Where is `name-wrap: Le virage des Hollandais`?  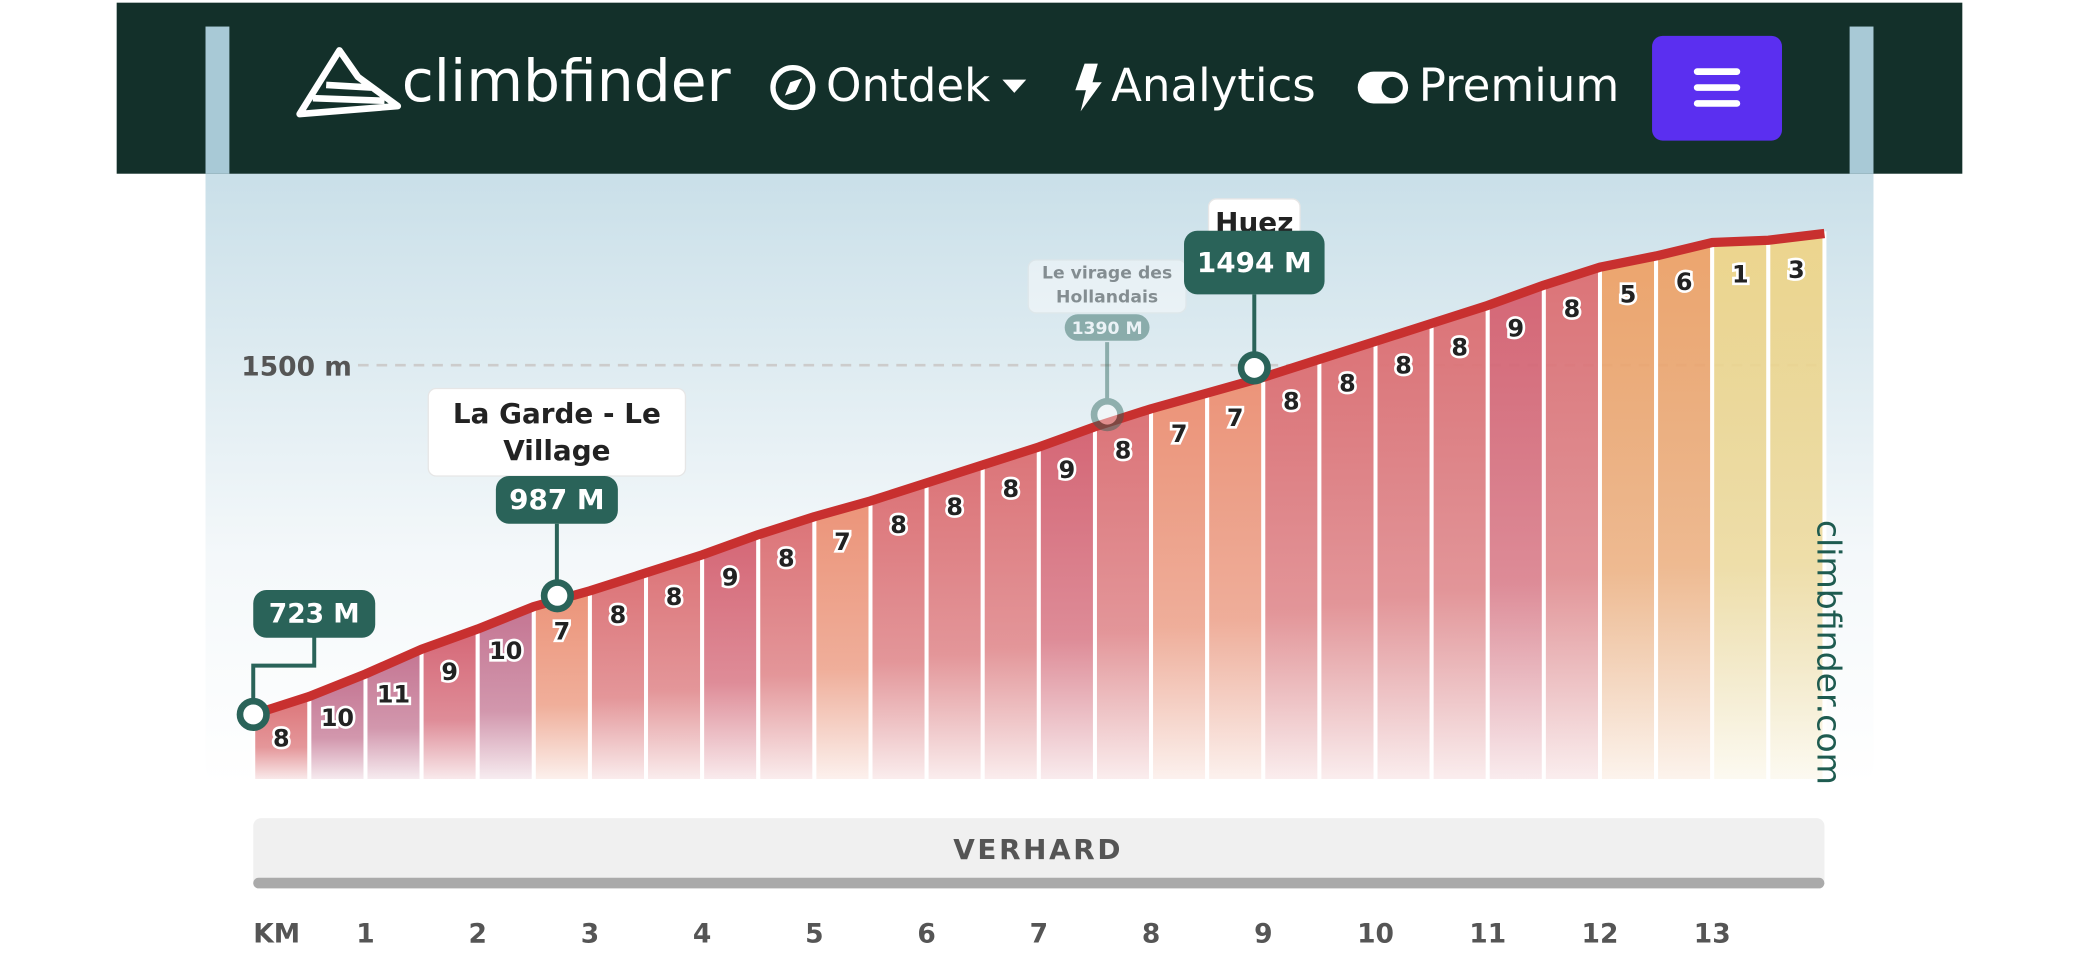
name-wrap: Le virage des Hollandais is located at coordinates (1107, 286).